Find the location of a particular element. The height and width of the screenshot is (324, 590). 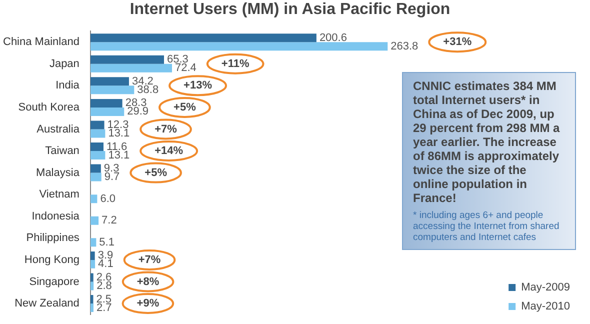

y-tick-label: Japan is located at coordinates (64, 64).